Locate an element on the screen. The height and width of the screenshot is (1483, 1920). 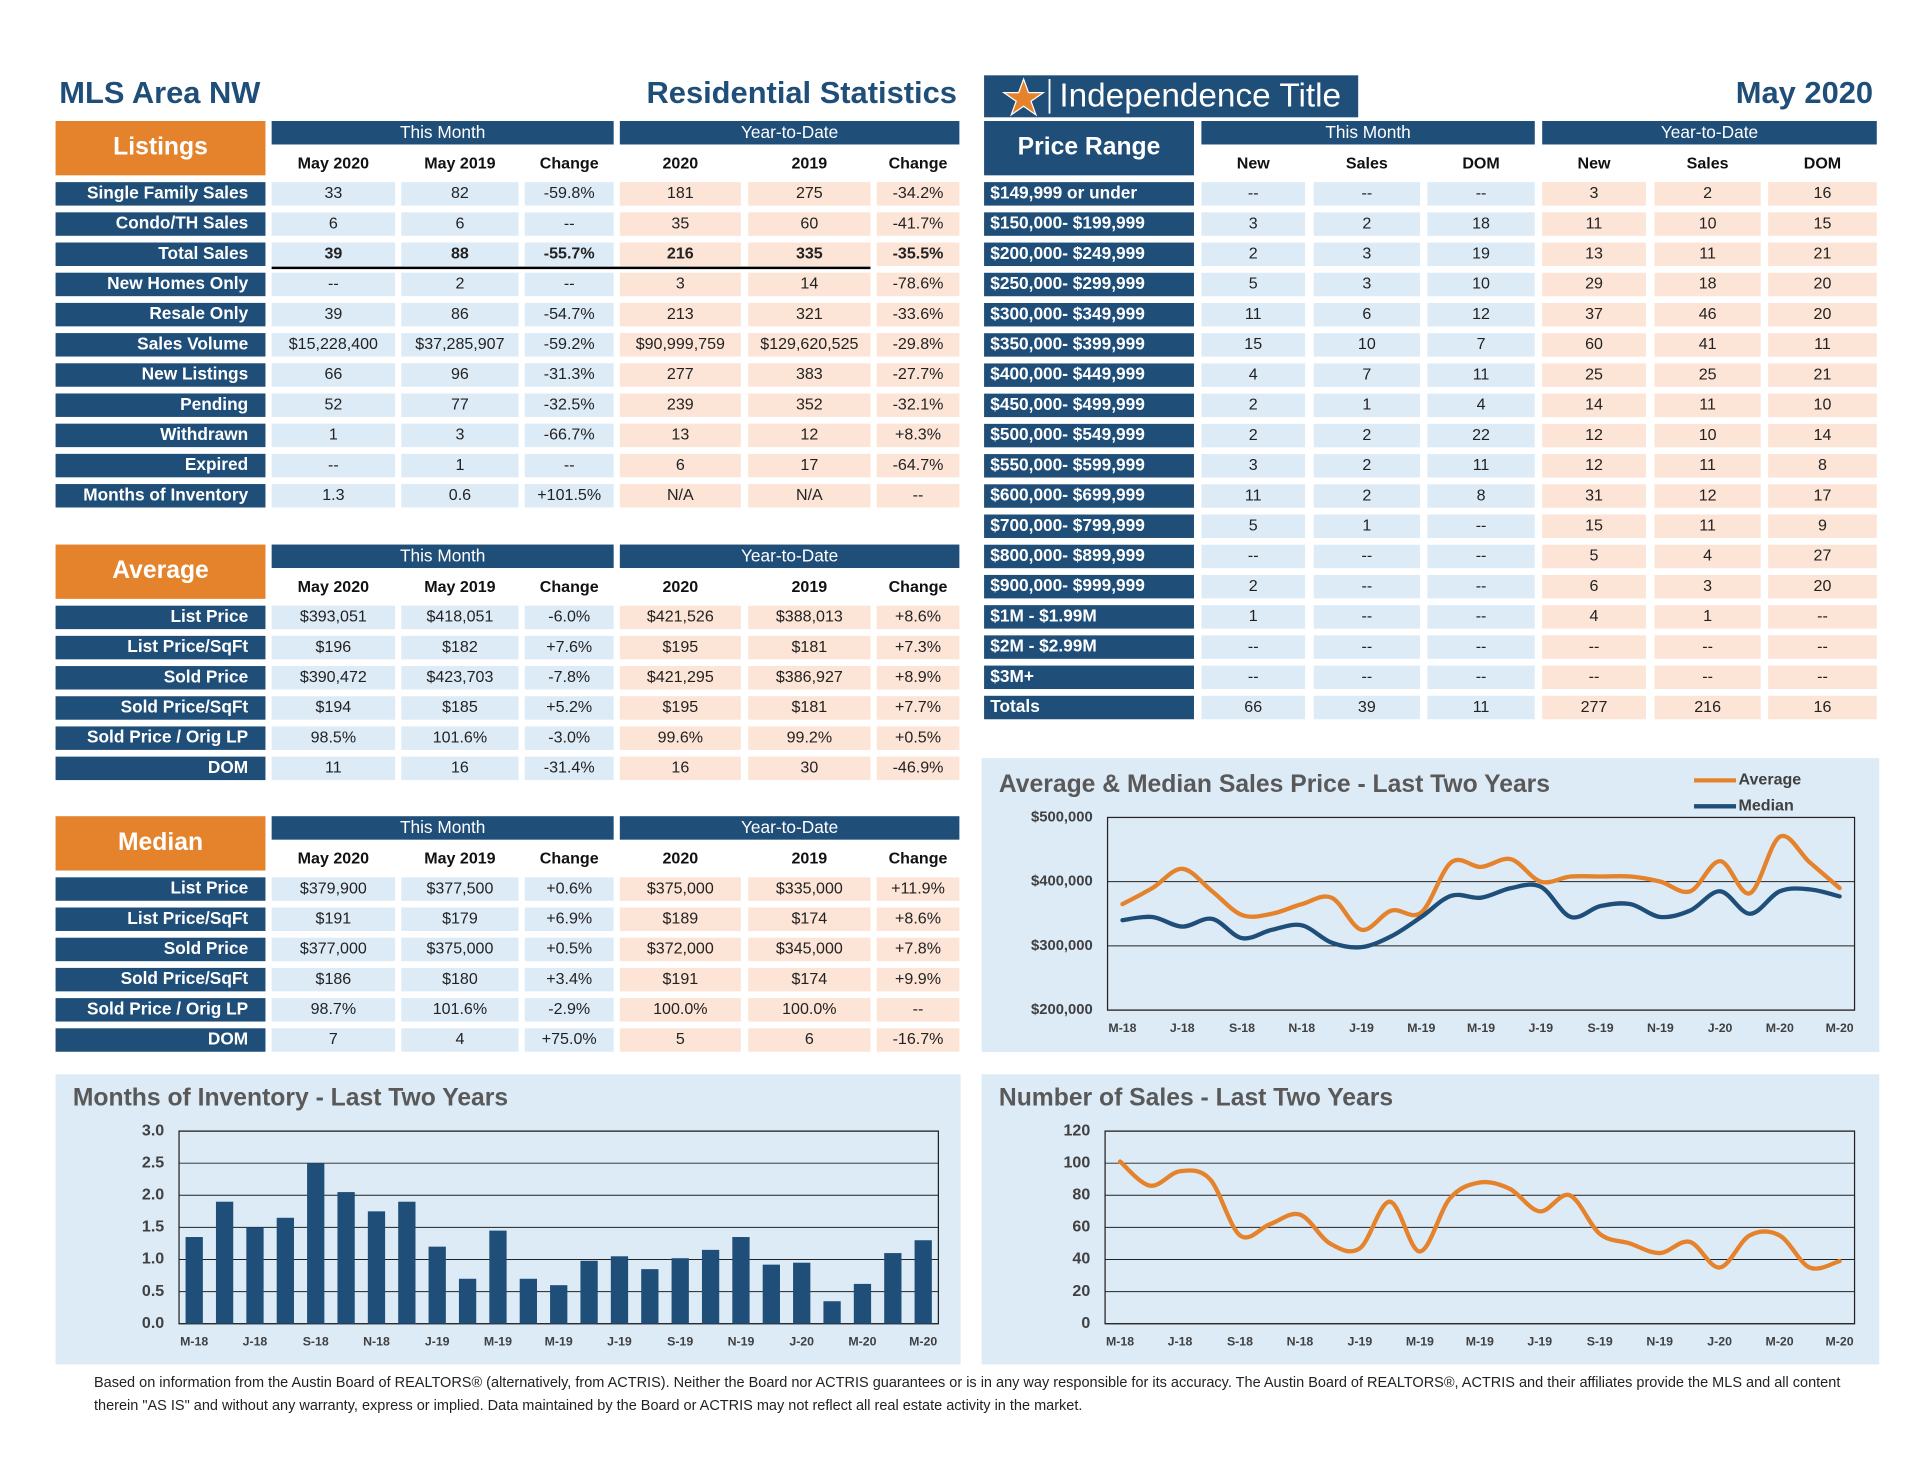
cell: $179 is located at coordinates (460, 918).